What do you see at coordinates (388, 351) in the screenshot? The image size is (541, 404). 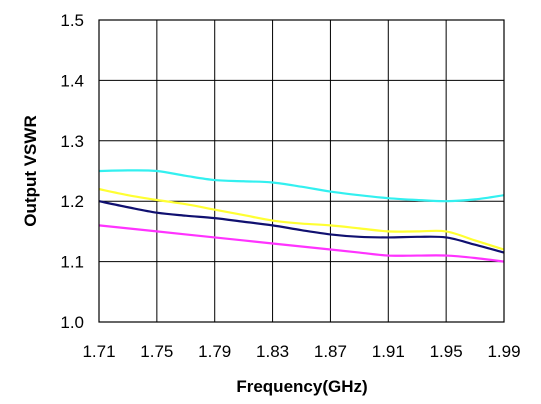 I see `x-tick-label: 1.91` at bounding box center [388, 351].